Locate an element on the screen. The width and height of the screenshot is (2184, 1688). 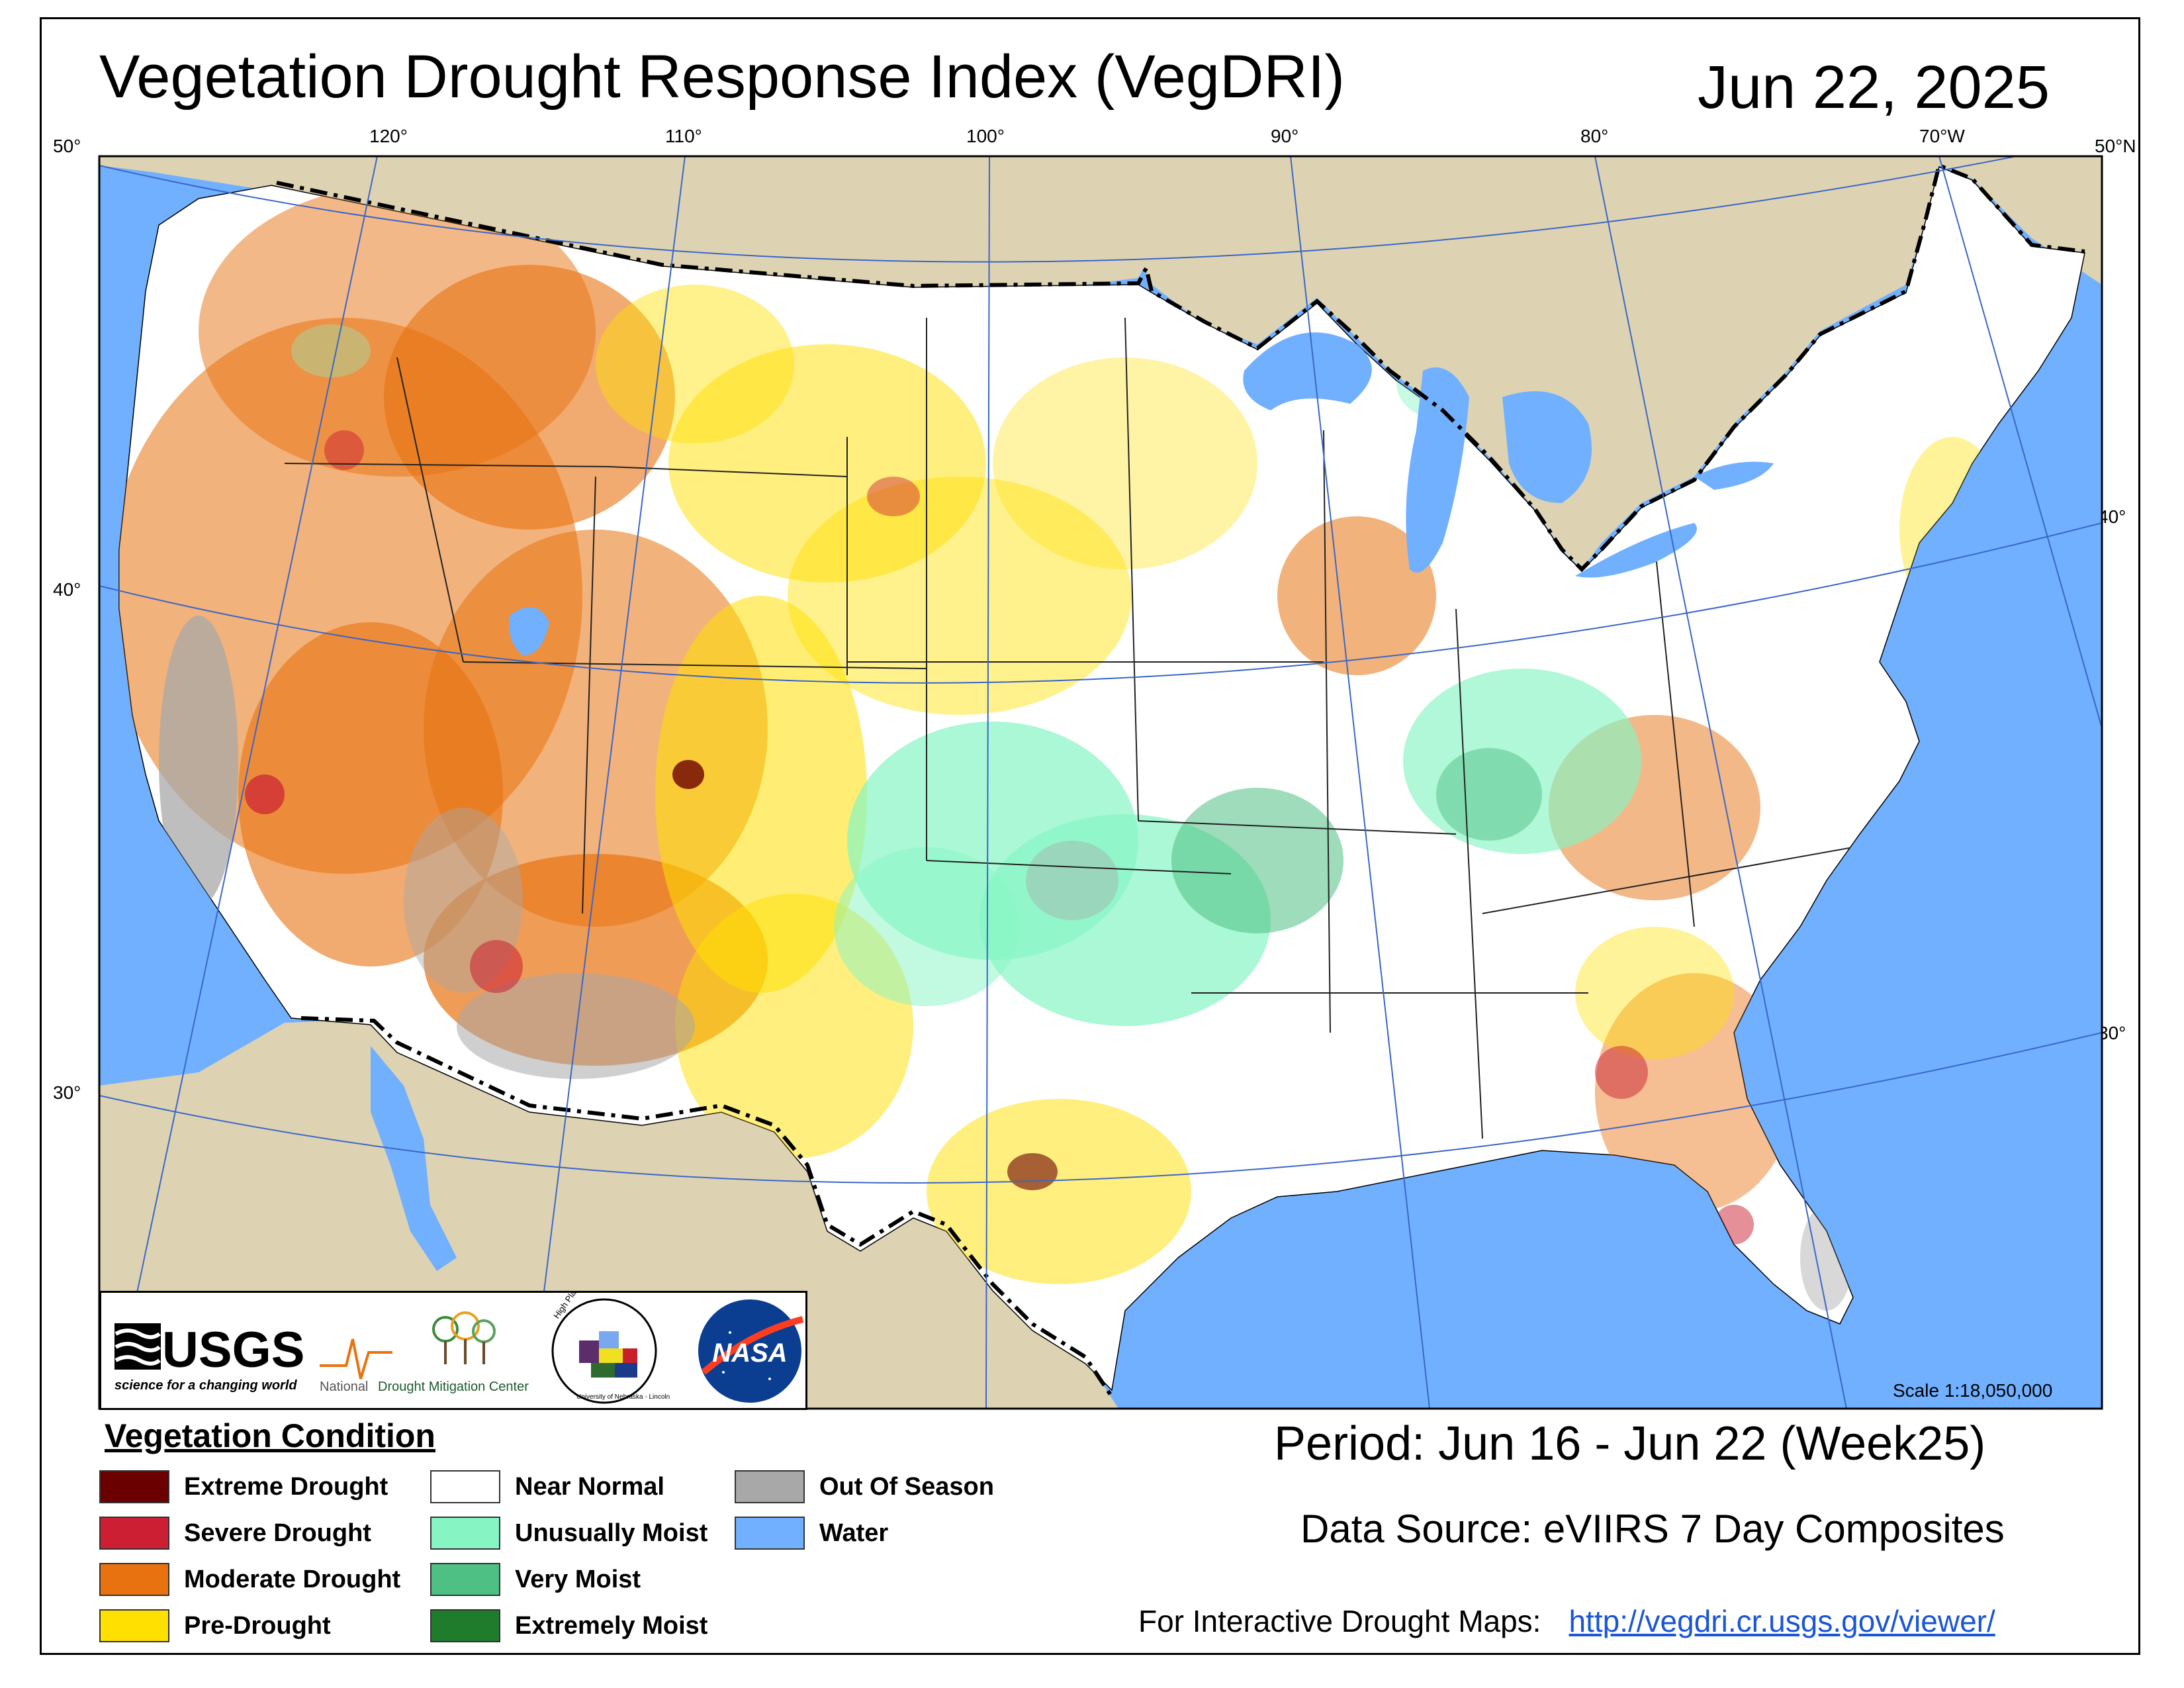
ndmc-logo: National Drought Mitigation Center is located at coordinates (424, 1352).